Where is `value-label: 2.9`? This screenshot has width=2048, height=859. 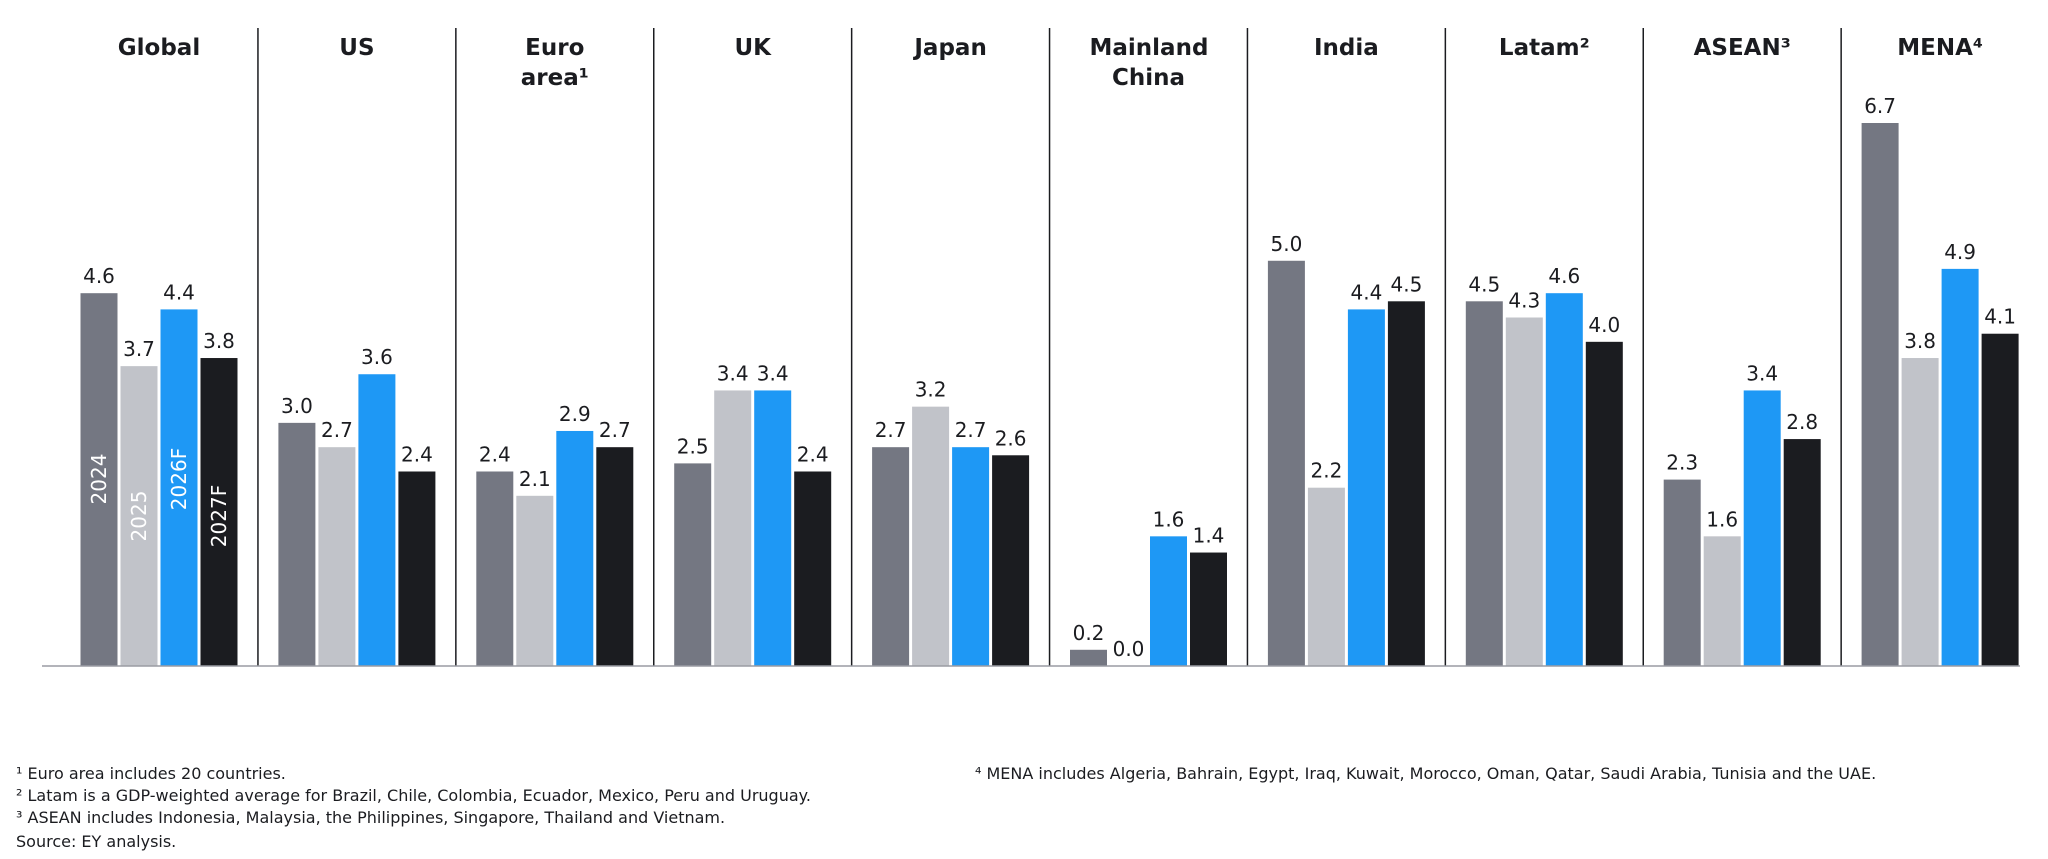
value-label: 2.9 is located at coordinates (575, 414).